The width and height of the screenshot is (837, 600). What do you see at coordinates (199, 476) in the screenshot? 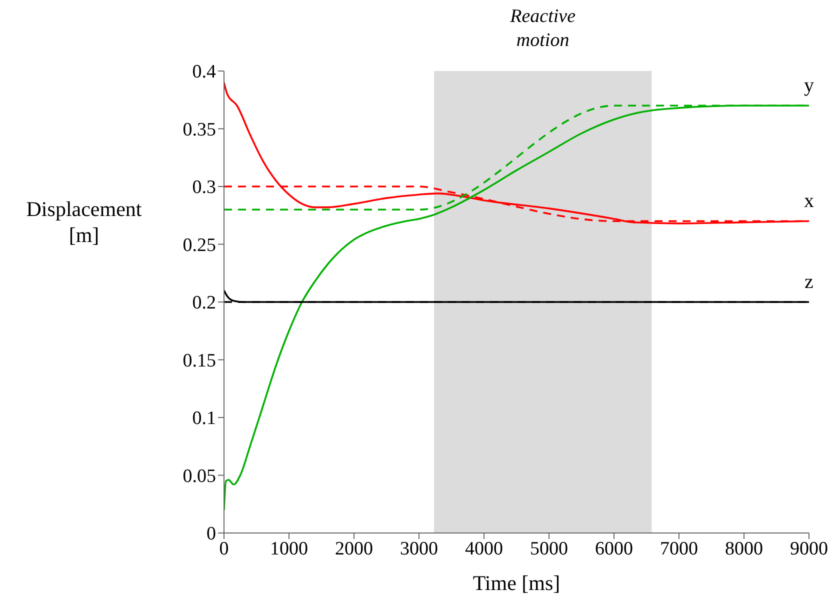
I see `y-tick-label: 0.05` at bounding box center [199, 476].